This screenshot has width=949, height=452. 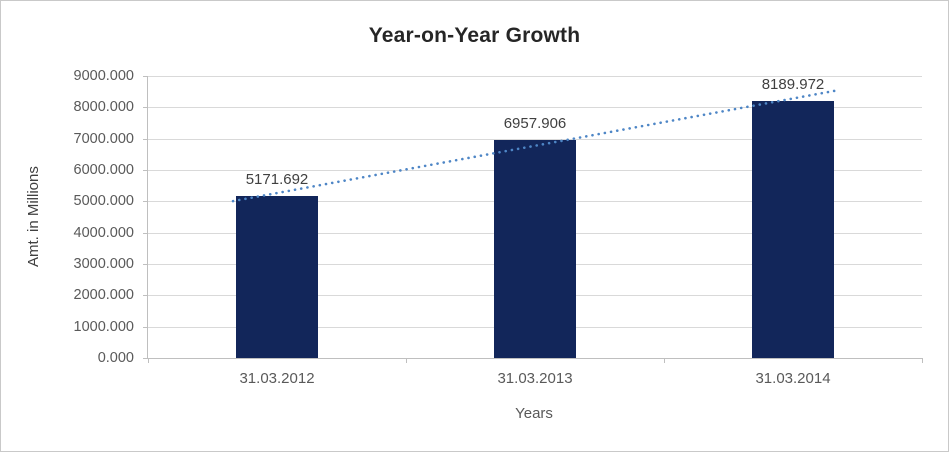 What do you see at coordinates (115, 358) in the screenshot?
I see `y-axis-tick-label: 0.000` at bounding box center [115, 358].